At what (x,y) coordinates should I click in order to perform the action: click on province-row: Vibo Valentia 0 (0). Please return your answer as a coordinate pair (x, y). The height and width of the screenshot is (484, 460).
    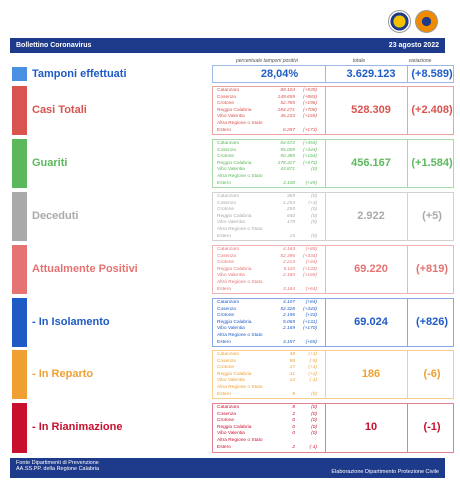
    Looking at the image, I should click on (267, 434).